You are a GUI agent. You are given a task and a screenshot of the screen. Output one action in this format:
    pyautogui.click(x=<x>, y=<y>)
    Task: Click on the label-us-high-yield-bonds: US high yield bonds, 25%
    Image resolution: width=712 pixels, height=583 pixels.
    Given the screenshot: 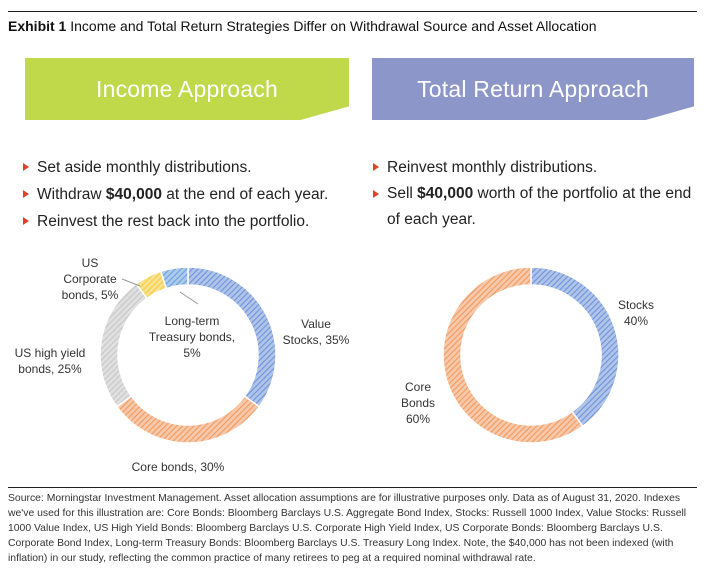 What is the action you would take?
    pyautogui.click(x=50, y=361)
    